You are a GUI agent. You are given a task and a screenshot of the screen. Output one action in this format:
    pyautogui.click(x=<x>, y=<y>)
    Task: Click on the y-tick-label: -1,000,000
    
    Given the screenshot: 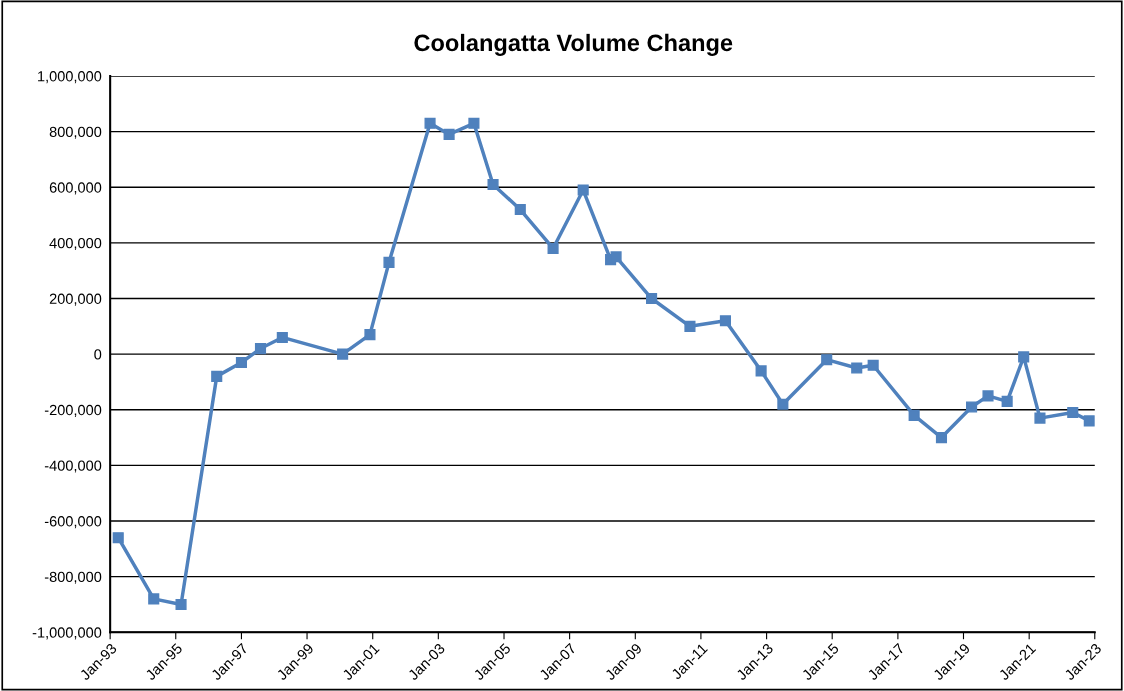 What is the action you would take?
    pyautogui.click(x=67, y=633)
    